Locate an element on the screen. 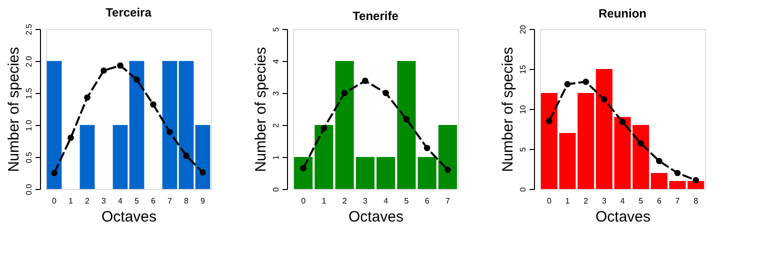 The image size is (762, 271). chart-title: Tenerife is located at coordinates (375, 15).